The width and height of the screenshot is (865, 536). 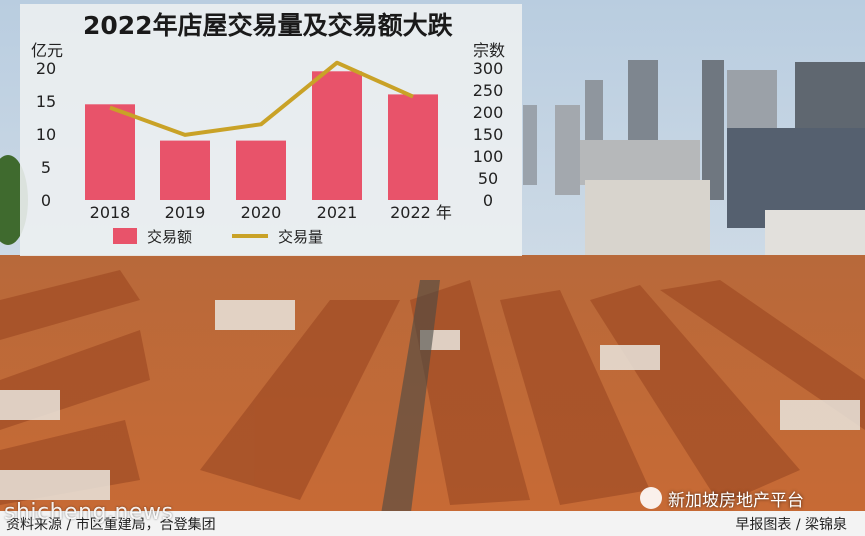 I want to click on legend-label-bar: 交易额, so click(x=169, y=237).